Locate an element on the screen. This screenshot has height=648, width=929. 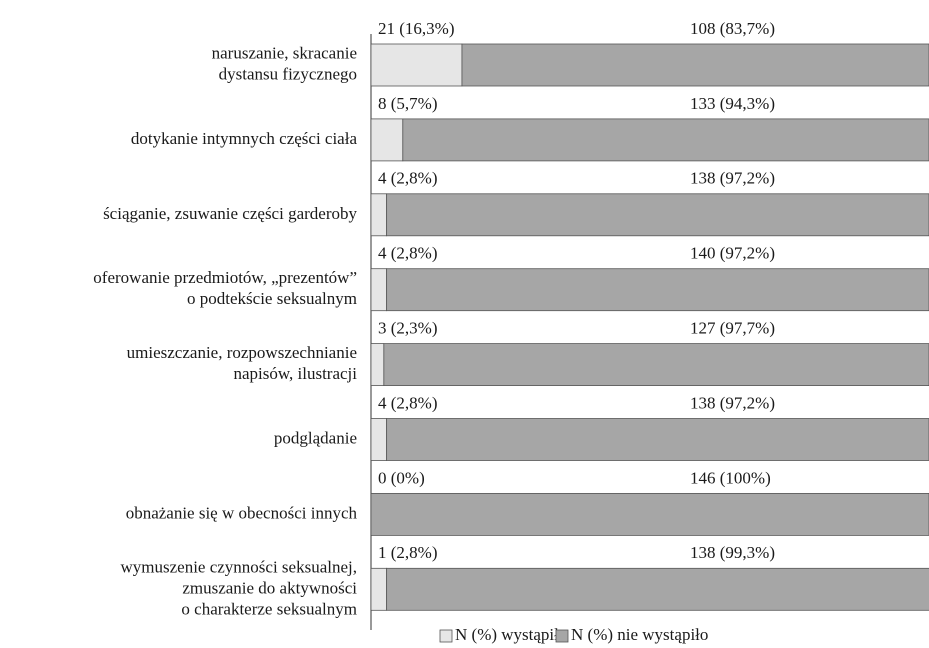
value-label: 1 (2,8%) is located at coordinates (407, 552).